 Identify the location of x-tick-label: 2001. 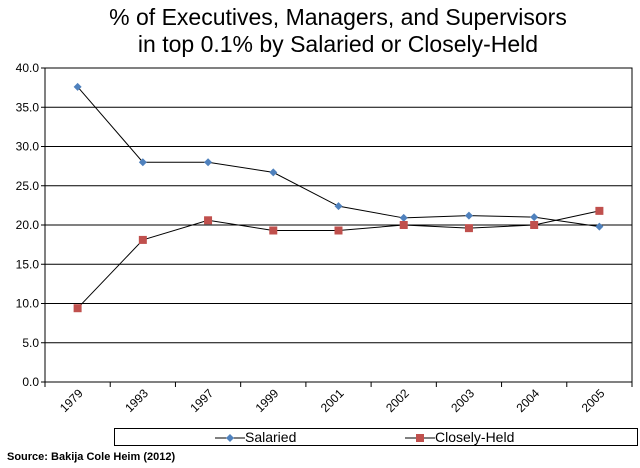
(332, 400).